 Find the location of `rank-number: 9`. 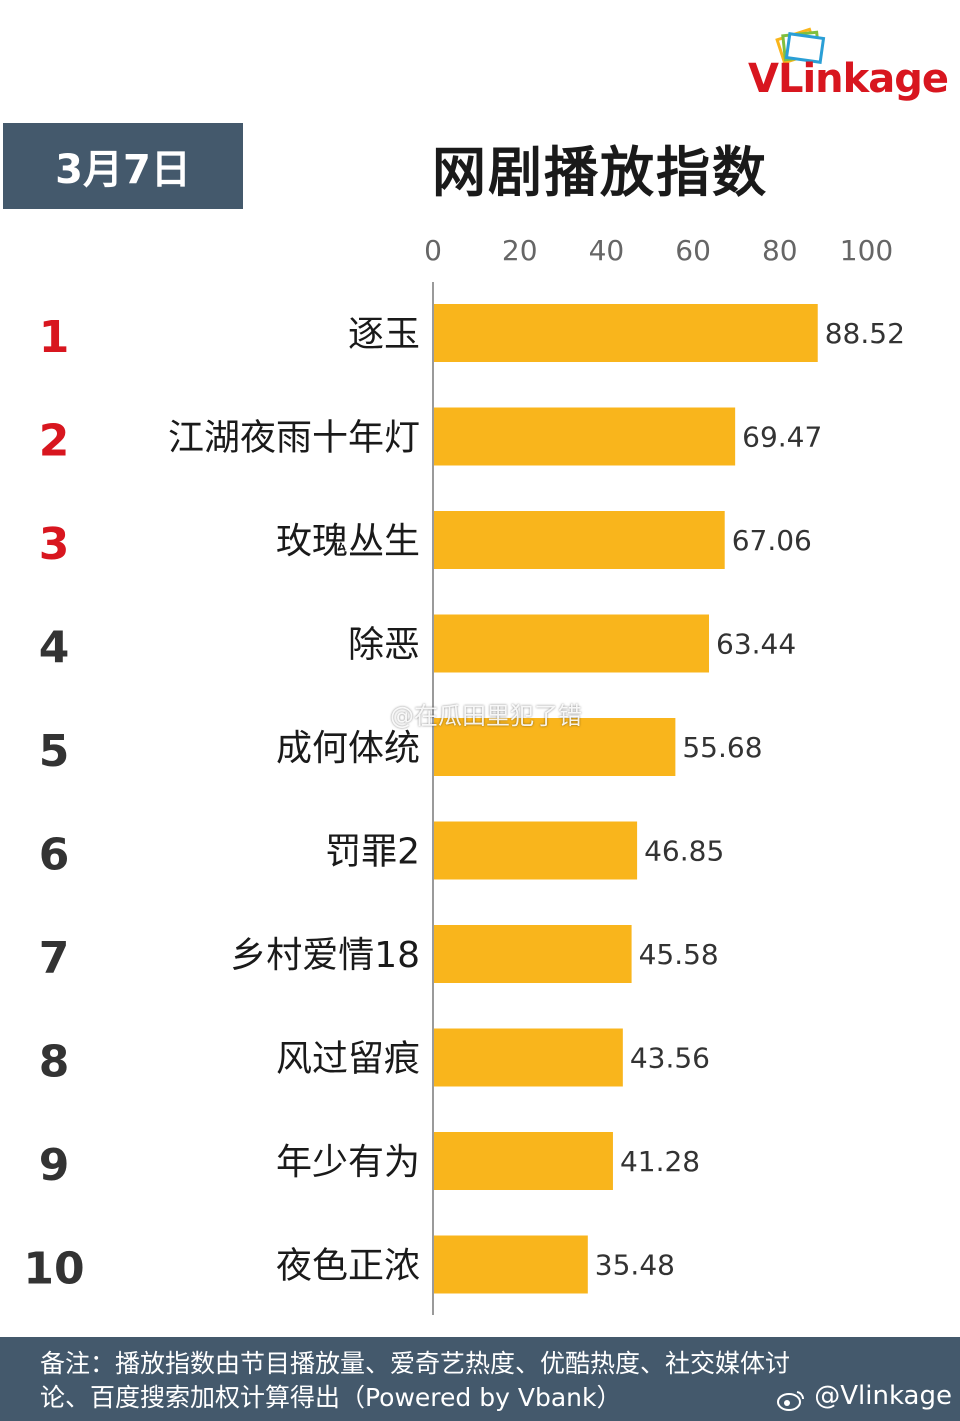

rank-number: 9 is located at coordinates (54, 1165).